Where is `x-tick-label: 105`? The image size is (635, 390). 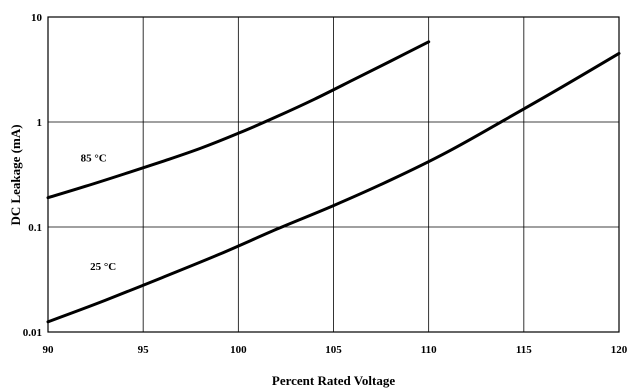
x-tick-label: 105 is located at coordinates (333, 350).